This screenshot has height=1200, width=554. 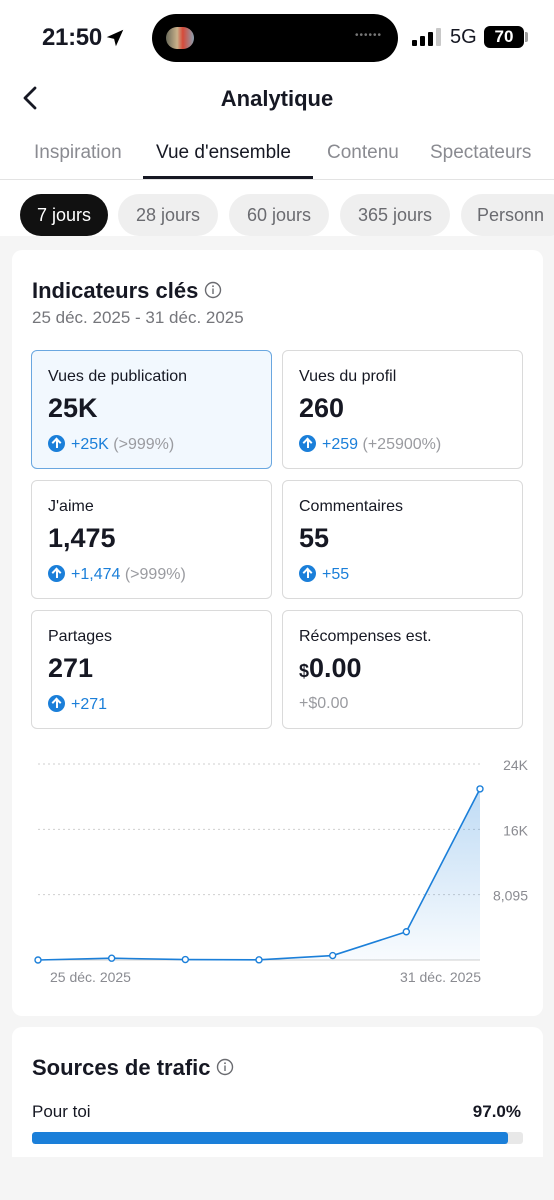 What do you see at coordinates (402, 409) in the screenshot?
I see `metric-card-profile-views: Vues du profil 260 +259 (+25900%)` at bounding box center [402, 409].